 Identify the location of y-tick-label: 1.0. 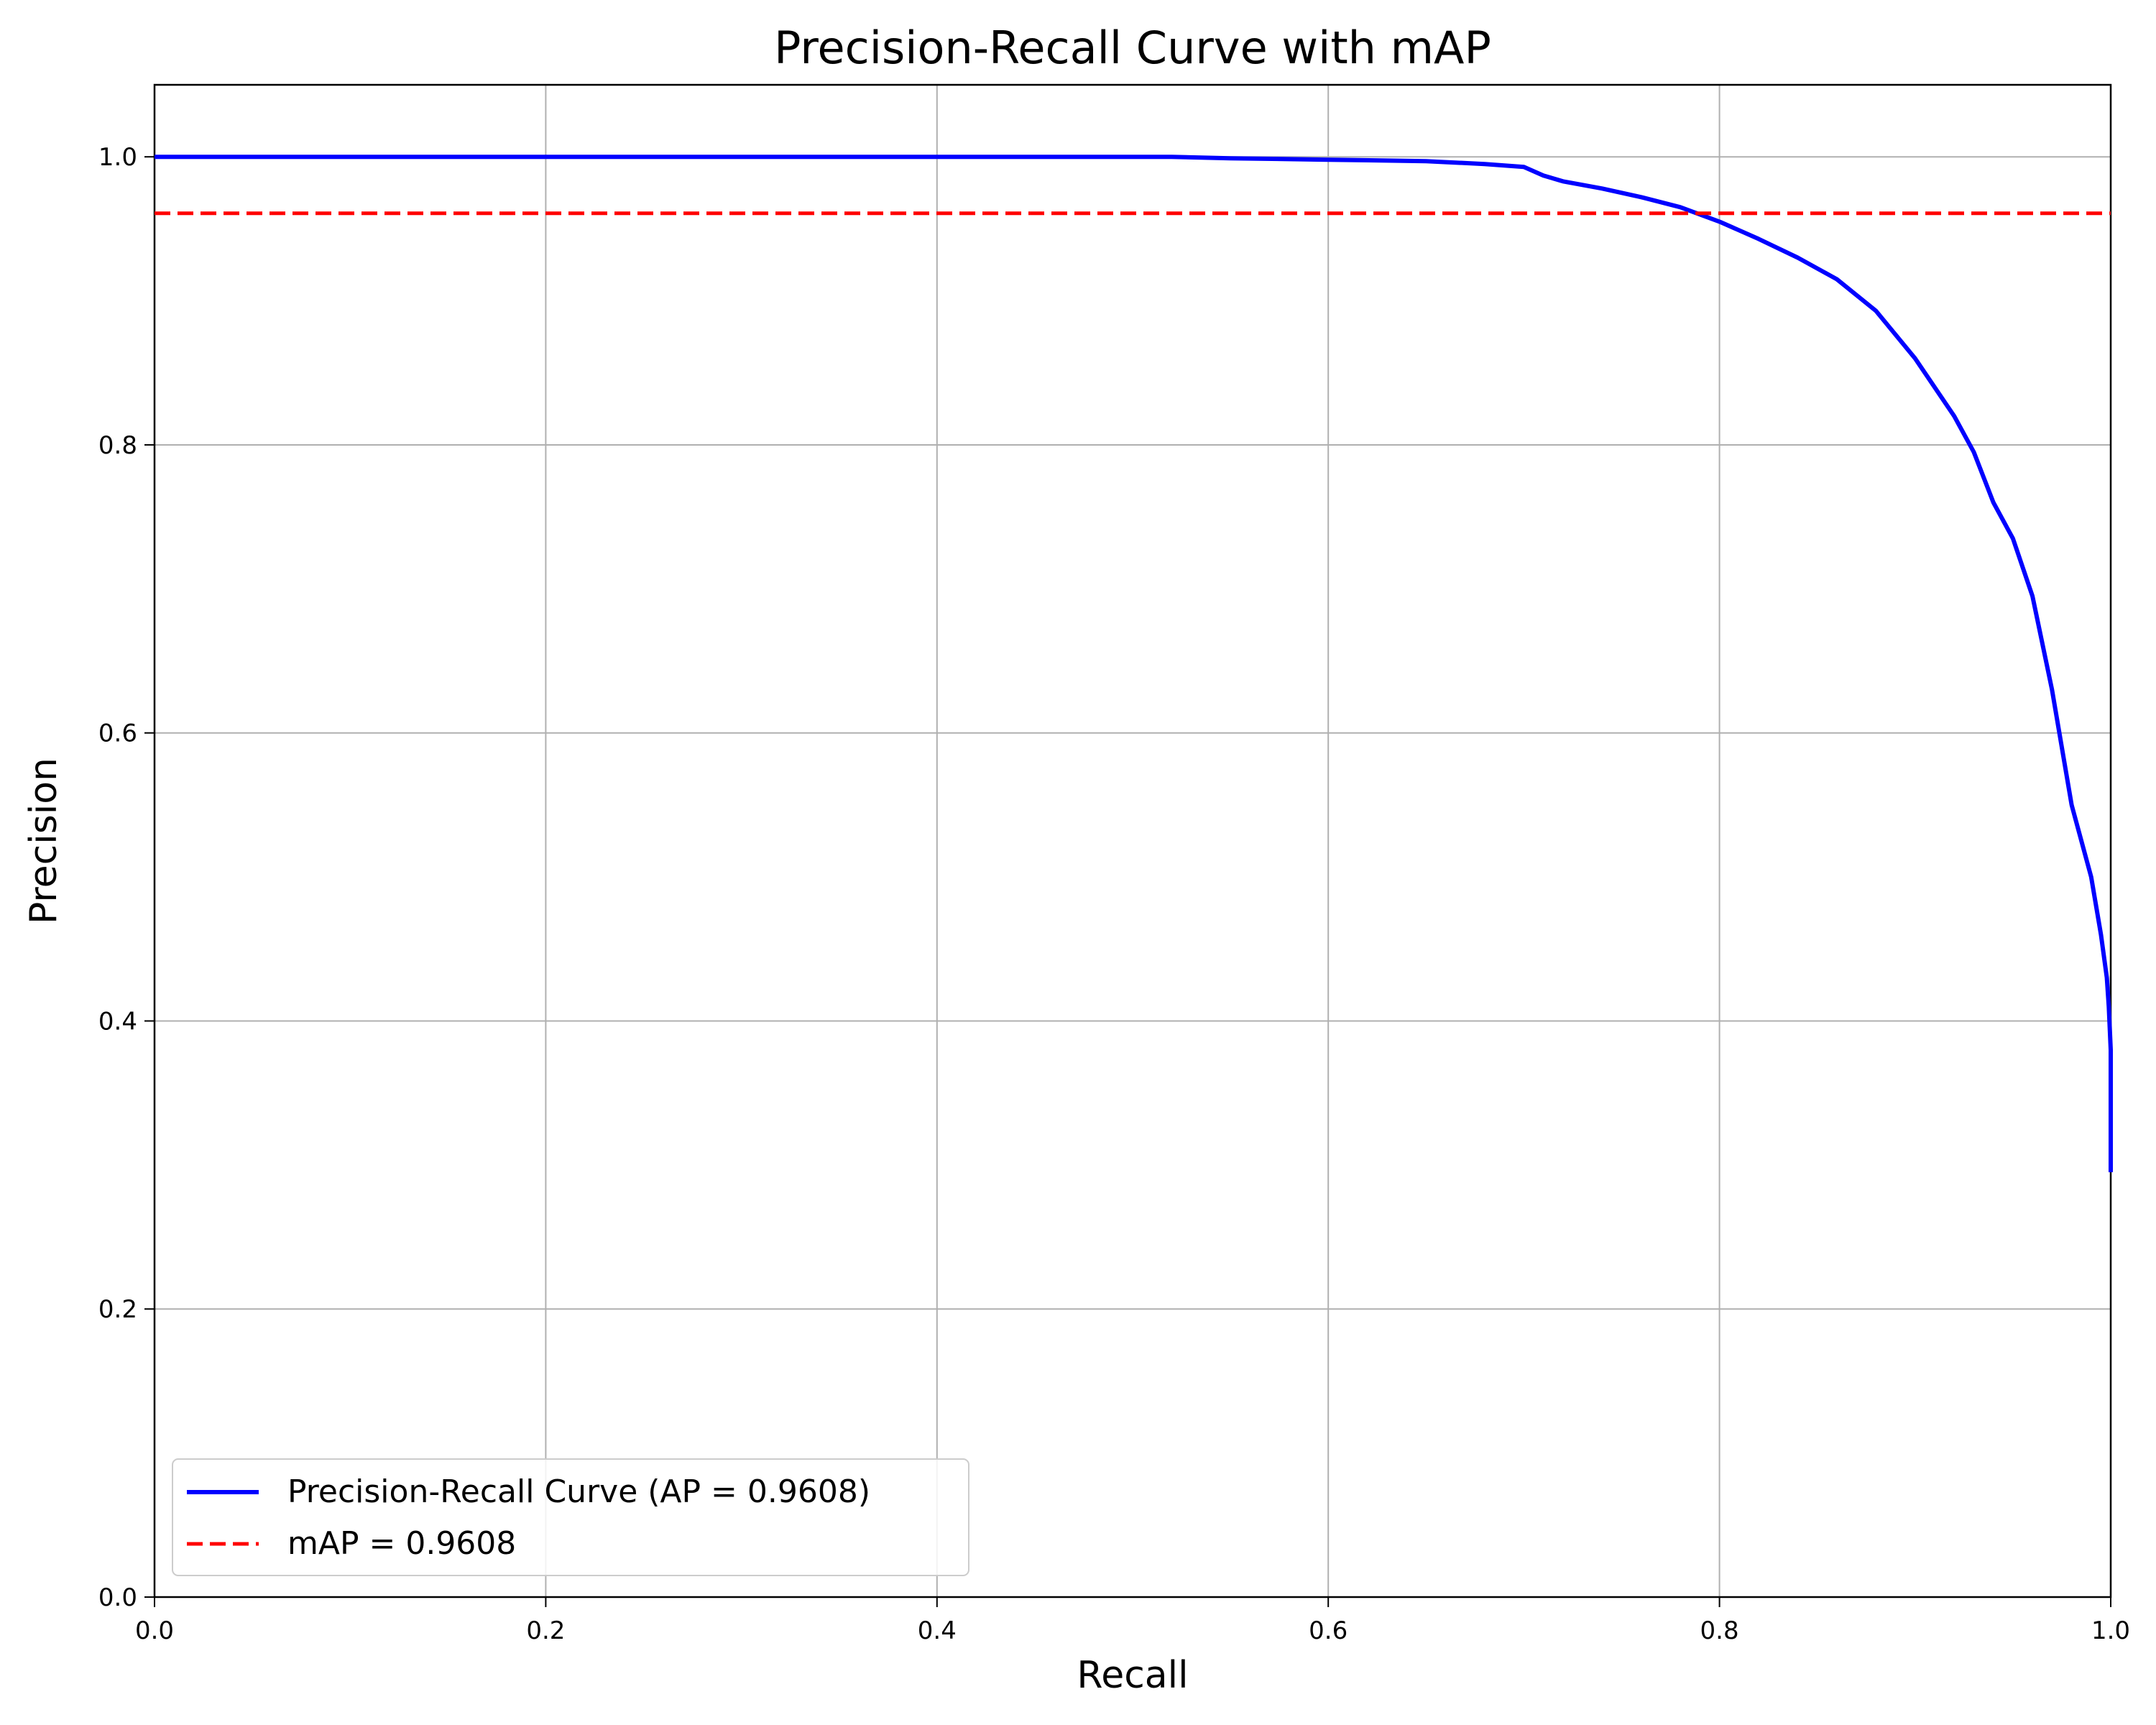
(118, 157).